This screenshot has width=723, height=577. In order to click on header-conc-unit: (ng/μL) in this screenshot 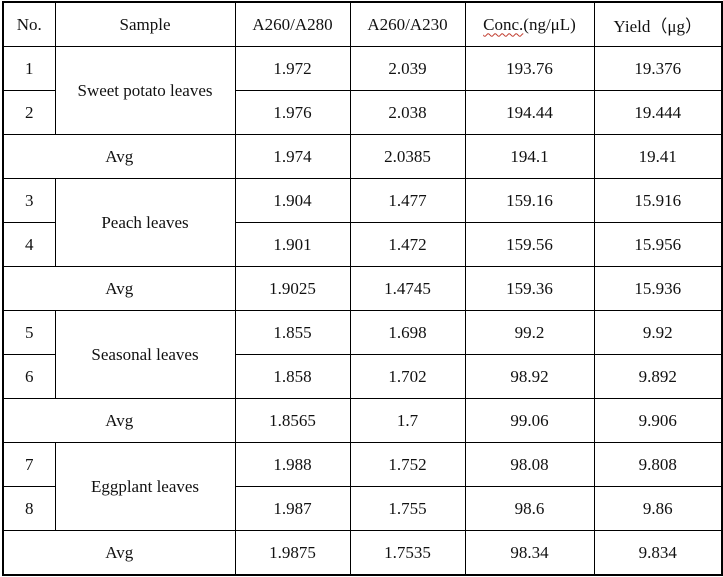, I will do `click(549, 24)`.